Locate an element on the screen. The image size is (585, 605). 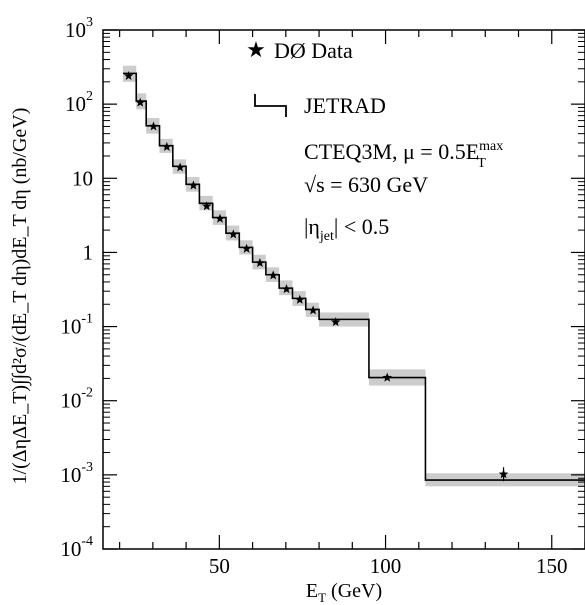
x-tick-labels: 50 100 150 is located at coordinates (388, 566).